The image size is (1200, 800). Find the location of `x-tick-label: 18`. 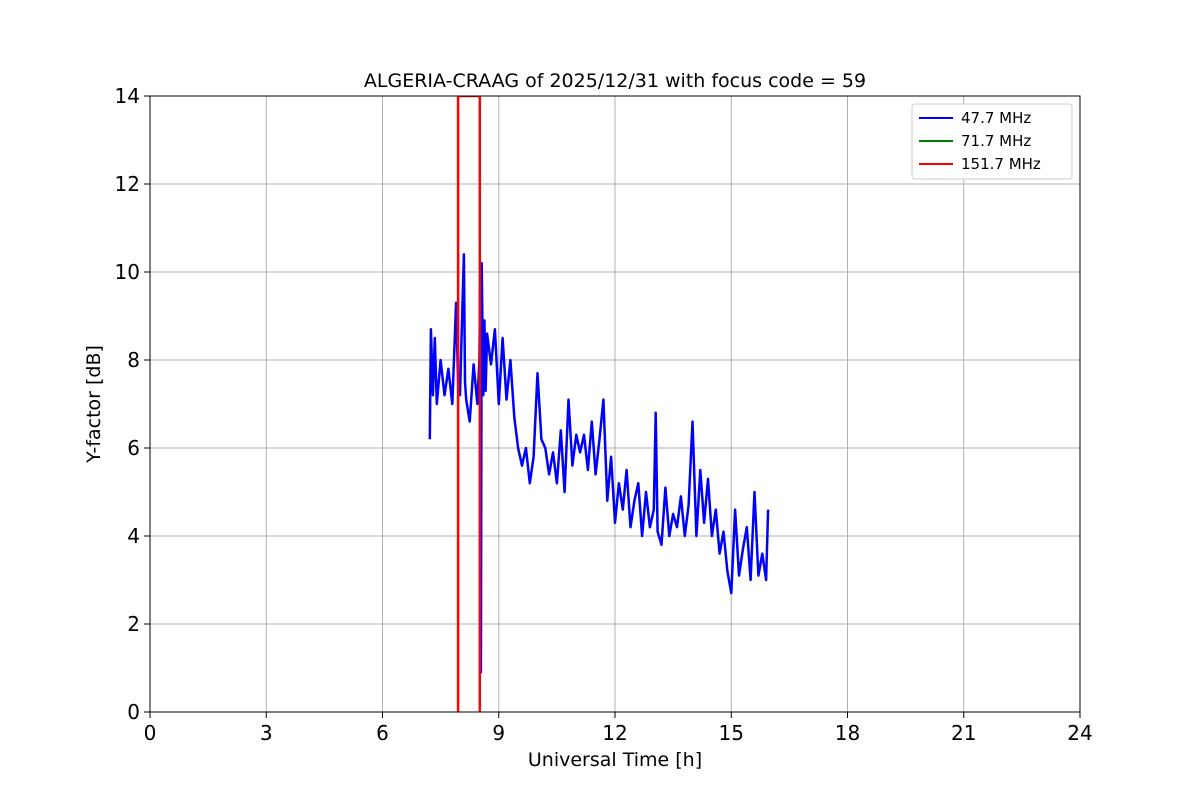

x-tick-label: 18 is located at coordinates (847, 733).